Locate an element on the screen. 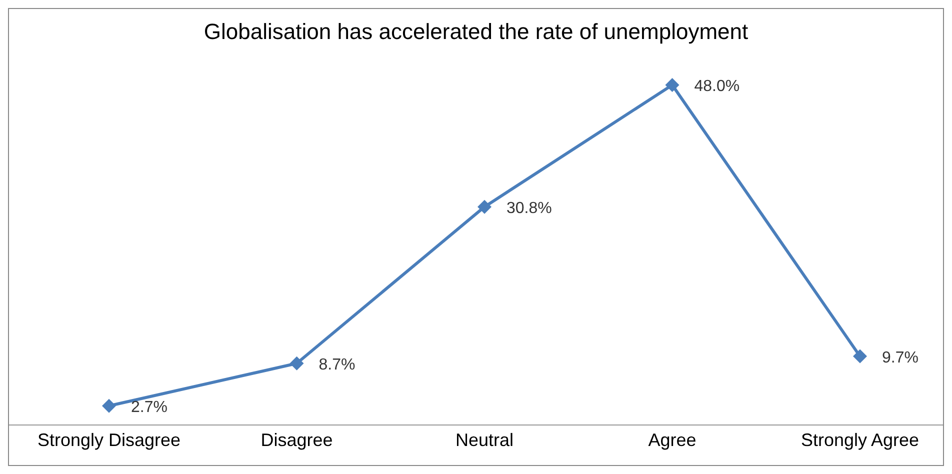  x-tick-label: Neutral is located at coordinates (484, 440).